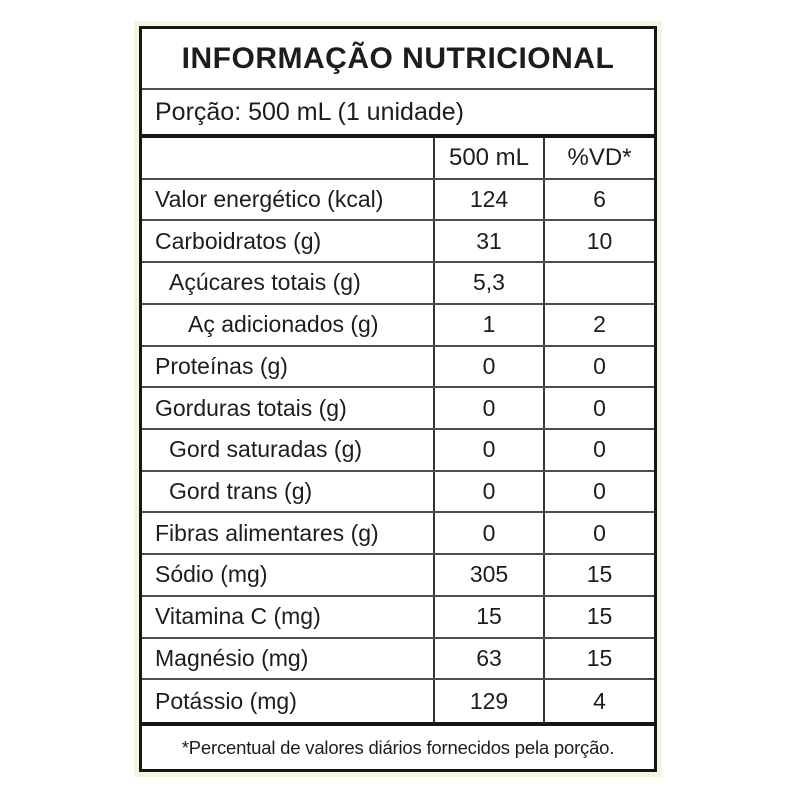 The width and height of the screenshot is (800, 800). Describe the element at coordinates (269, 199) in the screenshot. I see `nutrient-name: Valor energético (kcal)` at that location.